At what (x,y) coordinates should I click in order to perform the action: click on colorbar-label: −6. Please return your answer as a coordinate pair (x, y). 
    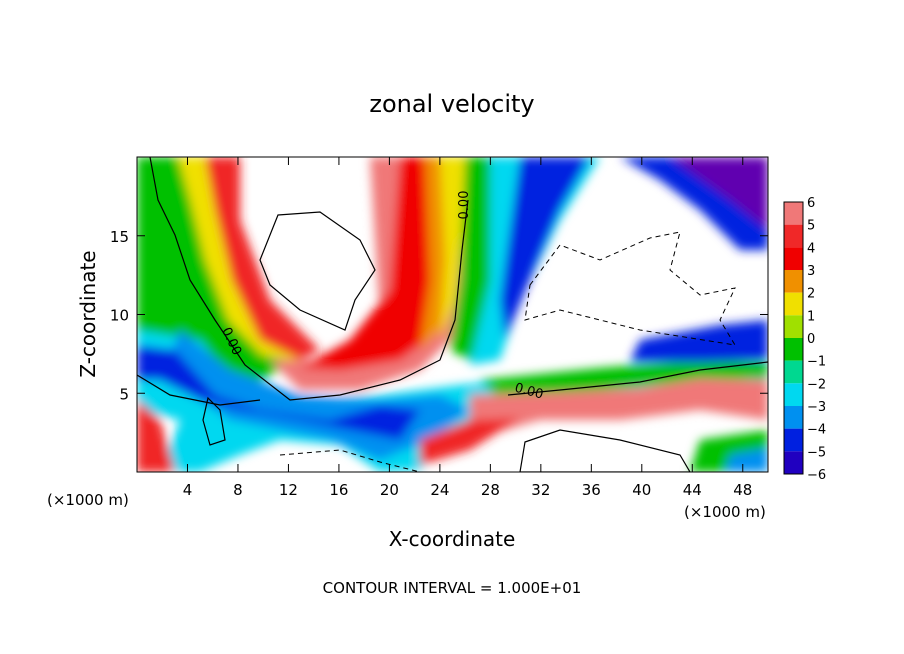
    Looking at the image, I should click on (816, 475).